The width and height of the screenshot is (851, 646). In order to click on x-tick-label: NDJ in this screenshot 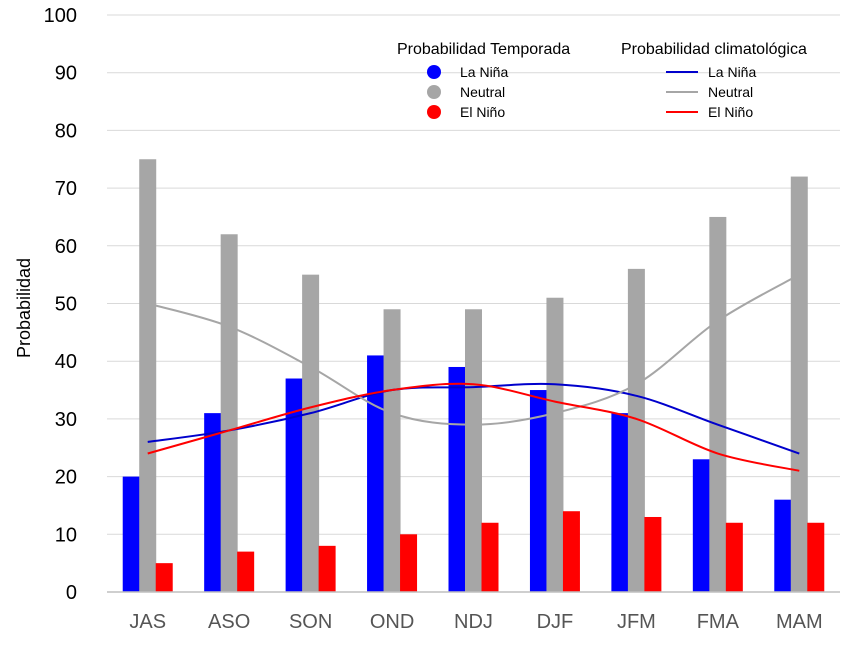, I will do `click(473, 622)`.